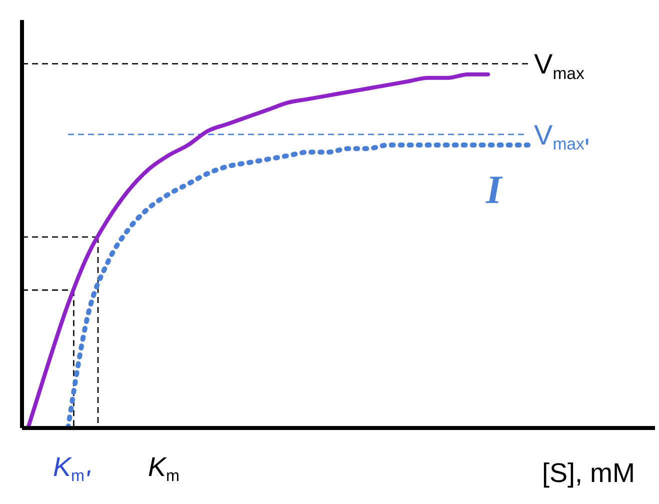  Describe the element at coordinates (562, 141) in the screenshot. I see `ref-line-label: V$_{max}$'` at that location.